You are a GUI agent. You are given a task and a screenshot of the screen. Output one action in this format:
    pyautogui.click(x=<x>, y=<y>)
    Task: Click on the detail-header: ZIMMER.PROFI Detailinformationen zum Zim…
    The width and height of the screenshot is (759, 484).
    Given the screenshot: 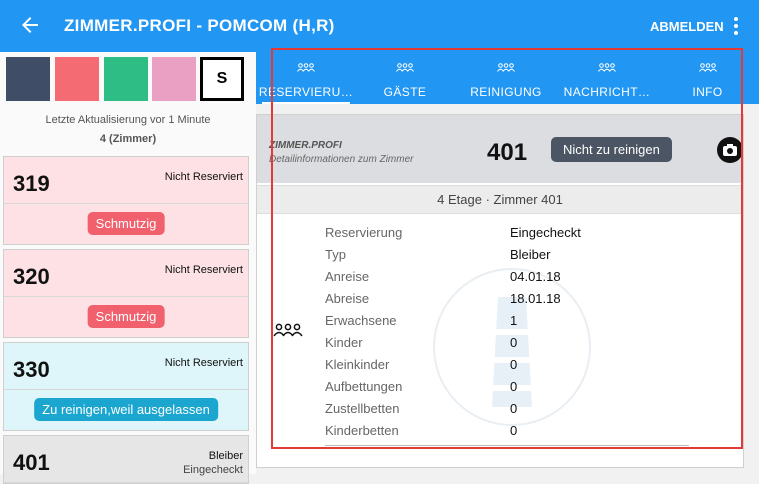 What is the action you would take?
    pyautogui.click(x=500, y=149)
    